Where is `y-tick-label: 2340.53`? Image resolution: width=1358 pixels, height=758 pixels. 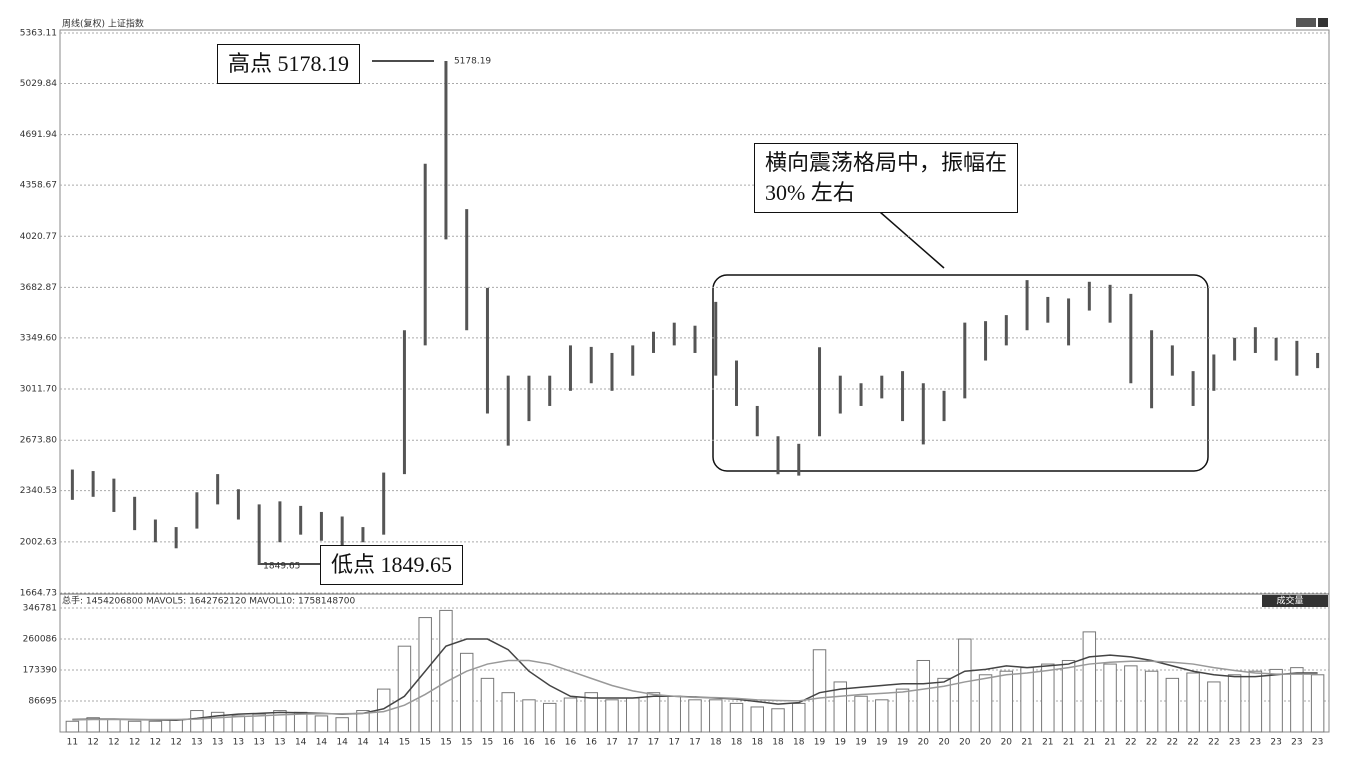
y-tick-label: 2340.53 is located at coordinates (38, 491).